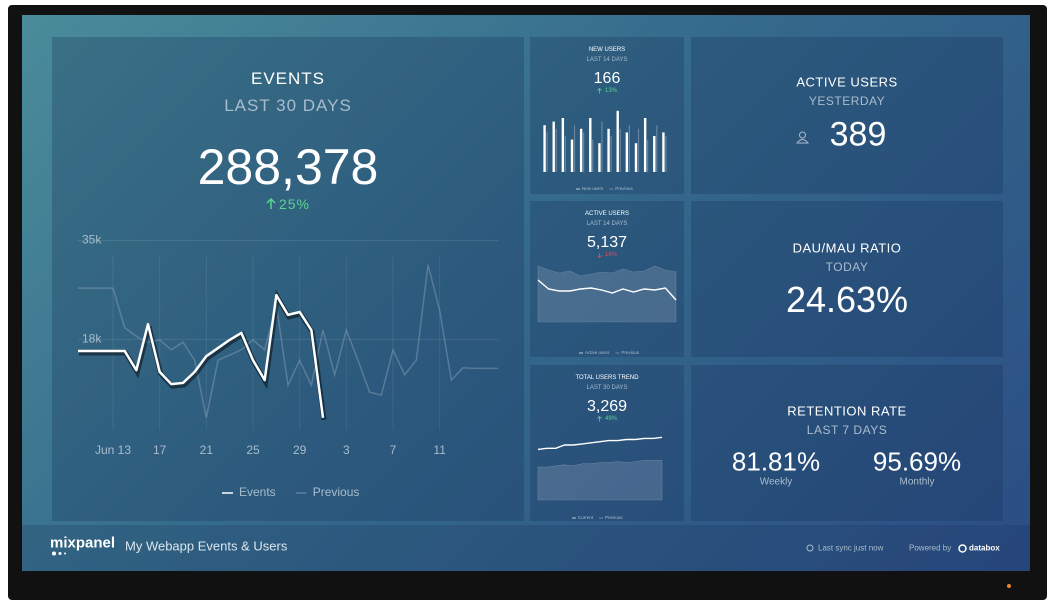  What do you see at coordinates (160, 450) in the screenshot?
I see `x-tick-label: 17` at bounding box center [160, 450].